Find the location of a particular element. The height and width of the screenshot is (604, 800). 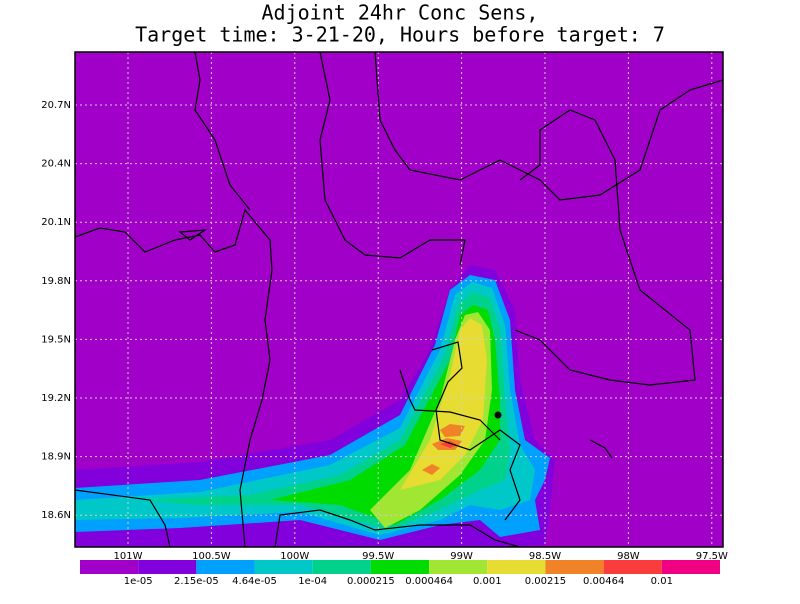

colorbar-label: 4.64e-05 is located at coordinates (254, 581).